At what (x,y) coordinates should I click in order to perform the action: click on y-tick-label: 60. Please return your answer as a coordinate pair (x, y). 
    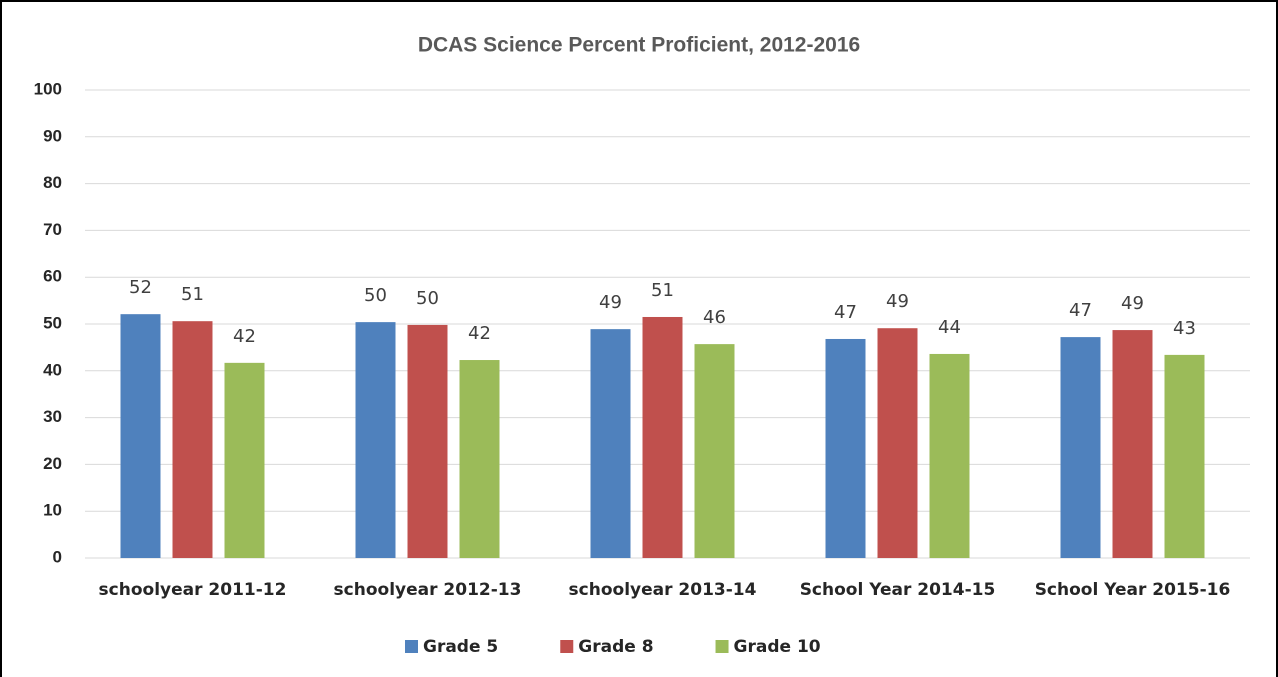
    Looking at the image, I should click on (52, 276).